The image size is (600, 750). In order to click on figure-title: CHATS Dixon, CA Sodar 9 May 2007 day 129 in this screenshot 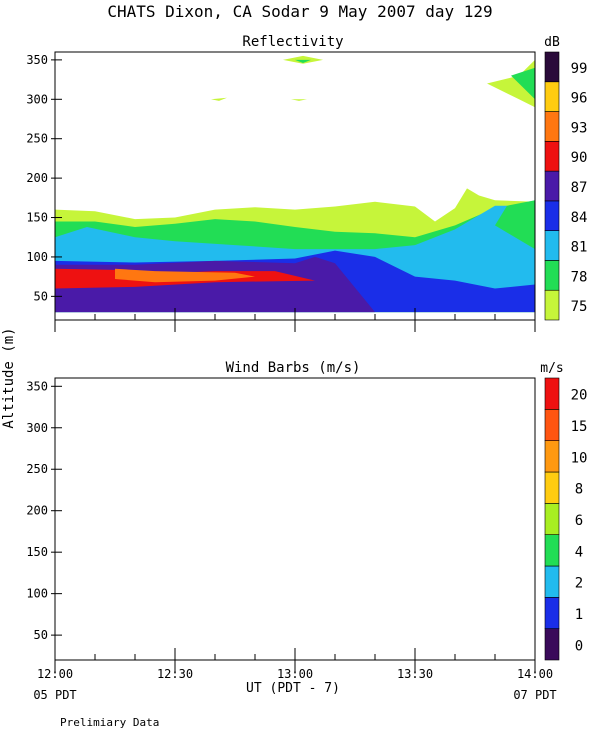, I will do `click(299, 11)`.